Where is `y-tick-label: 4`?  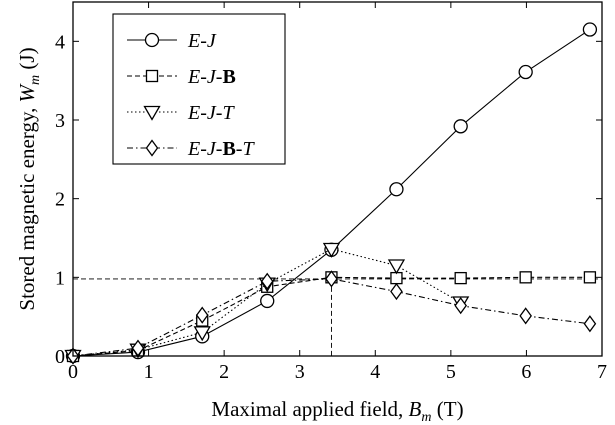
y-tick-label: 4 is located at coordinates (60, 42).